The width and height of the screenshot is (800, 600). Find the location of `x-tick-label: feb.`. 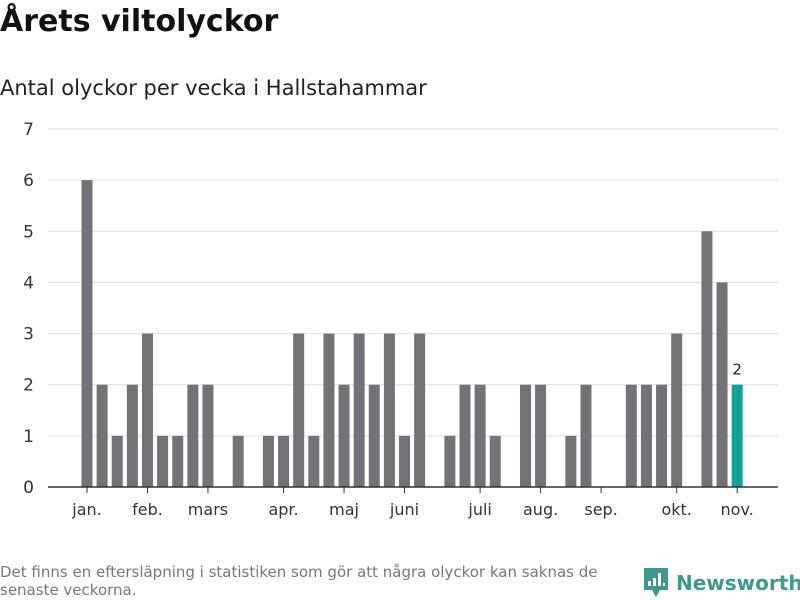

x-tick-label: feb. is located at coordinates (147, 509).